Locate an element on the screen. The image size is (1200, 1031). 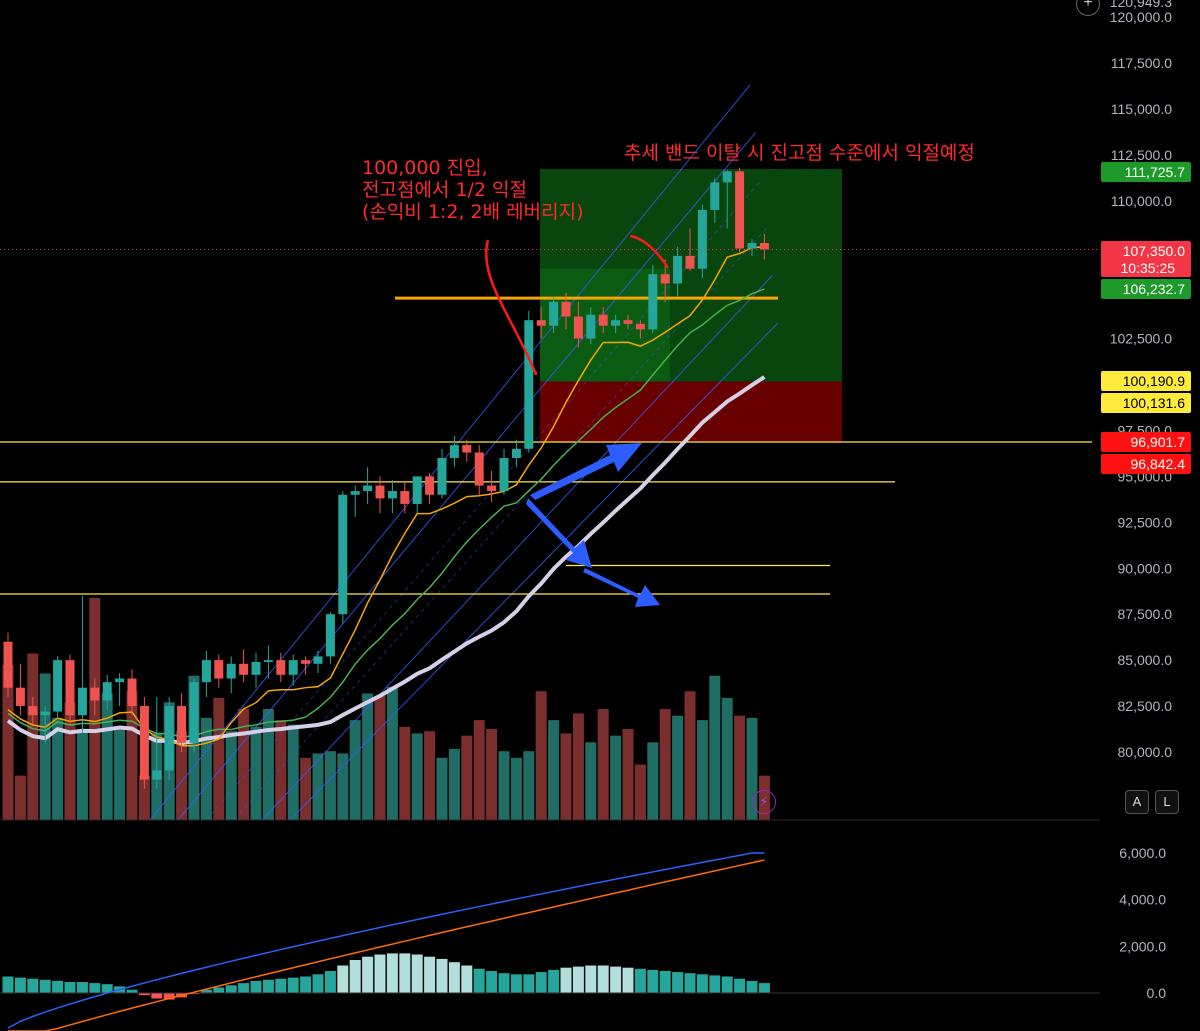
price-axis-label: 110,000.0 is located at coordinates (1141, 201).